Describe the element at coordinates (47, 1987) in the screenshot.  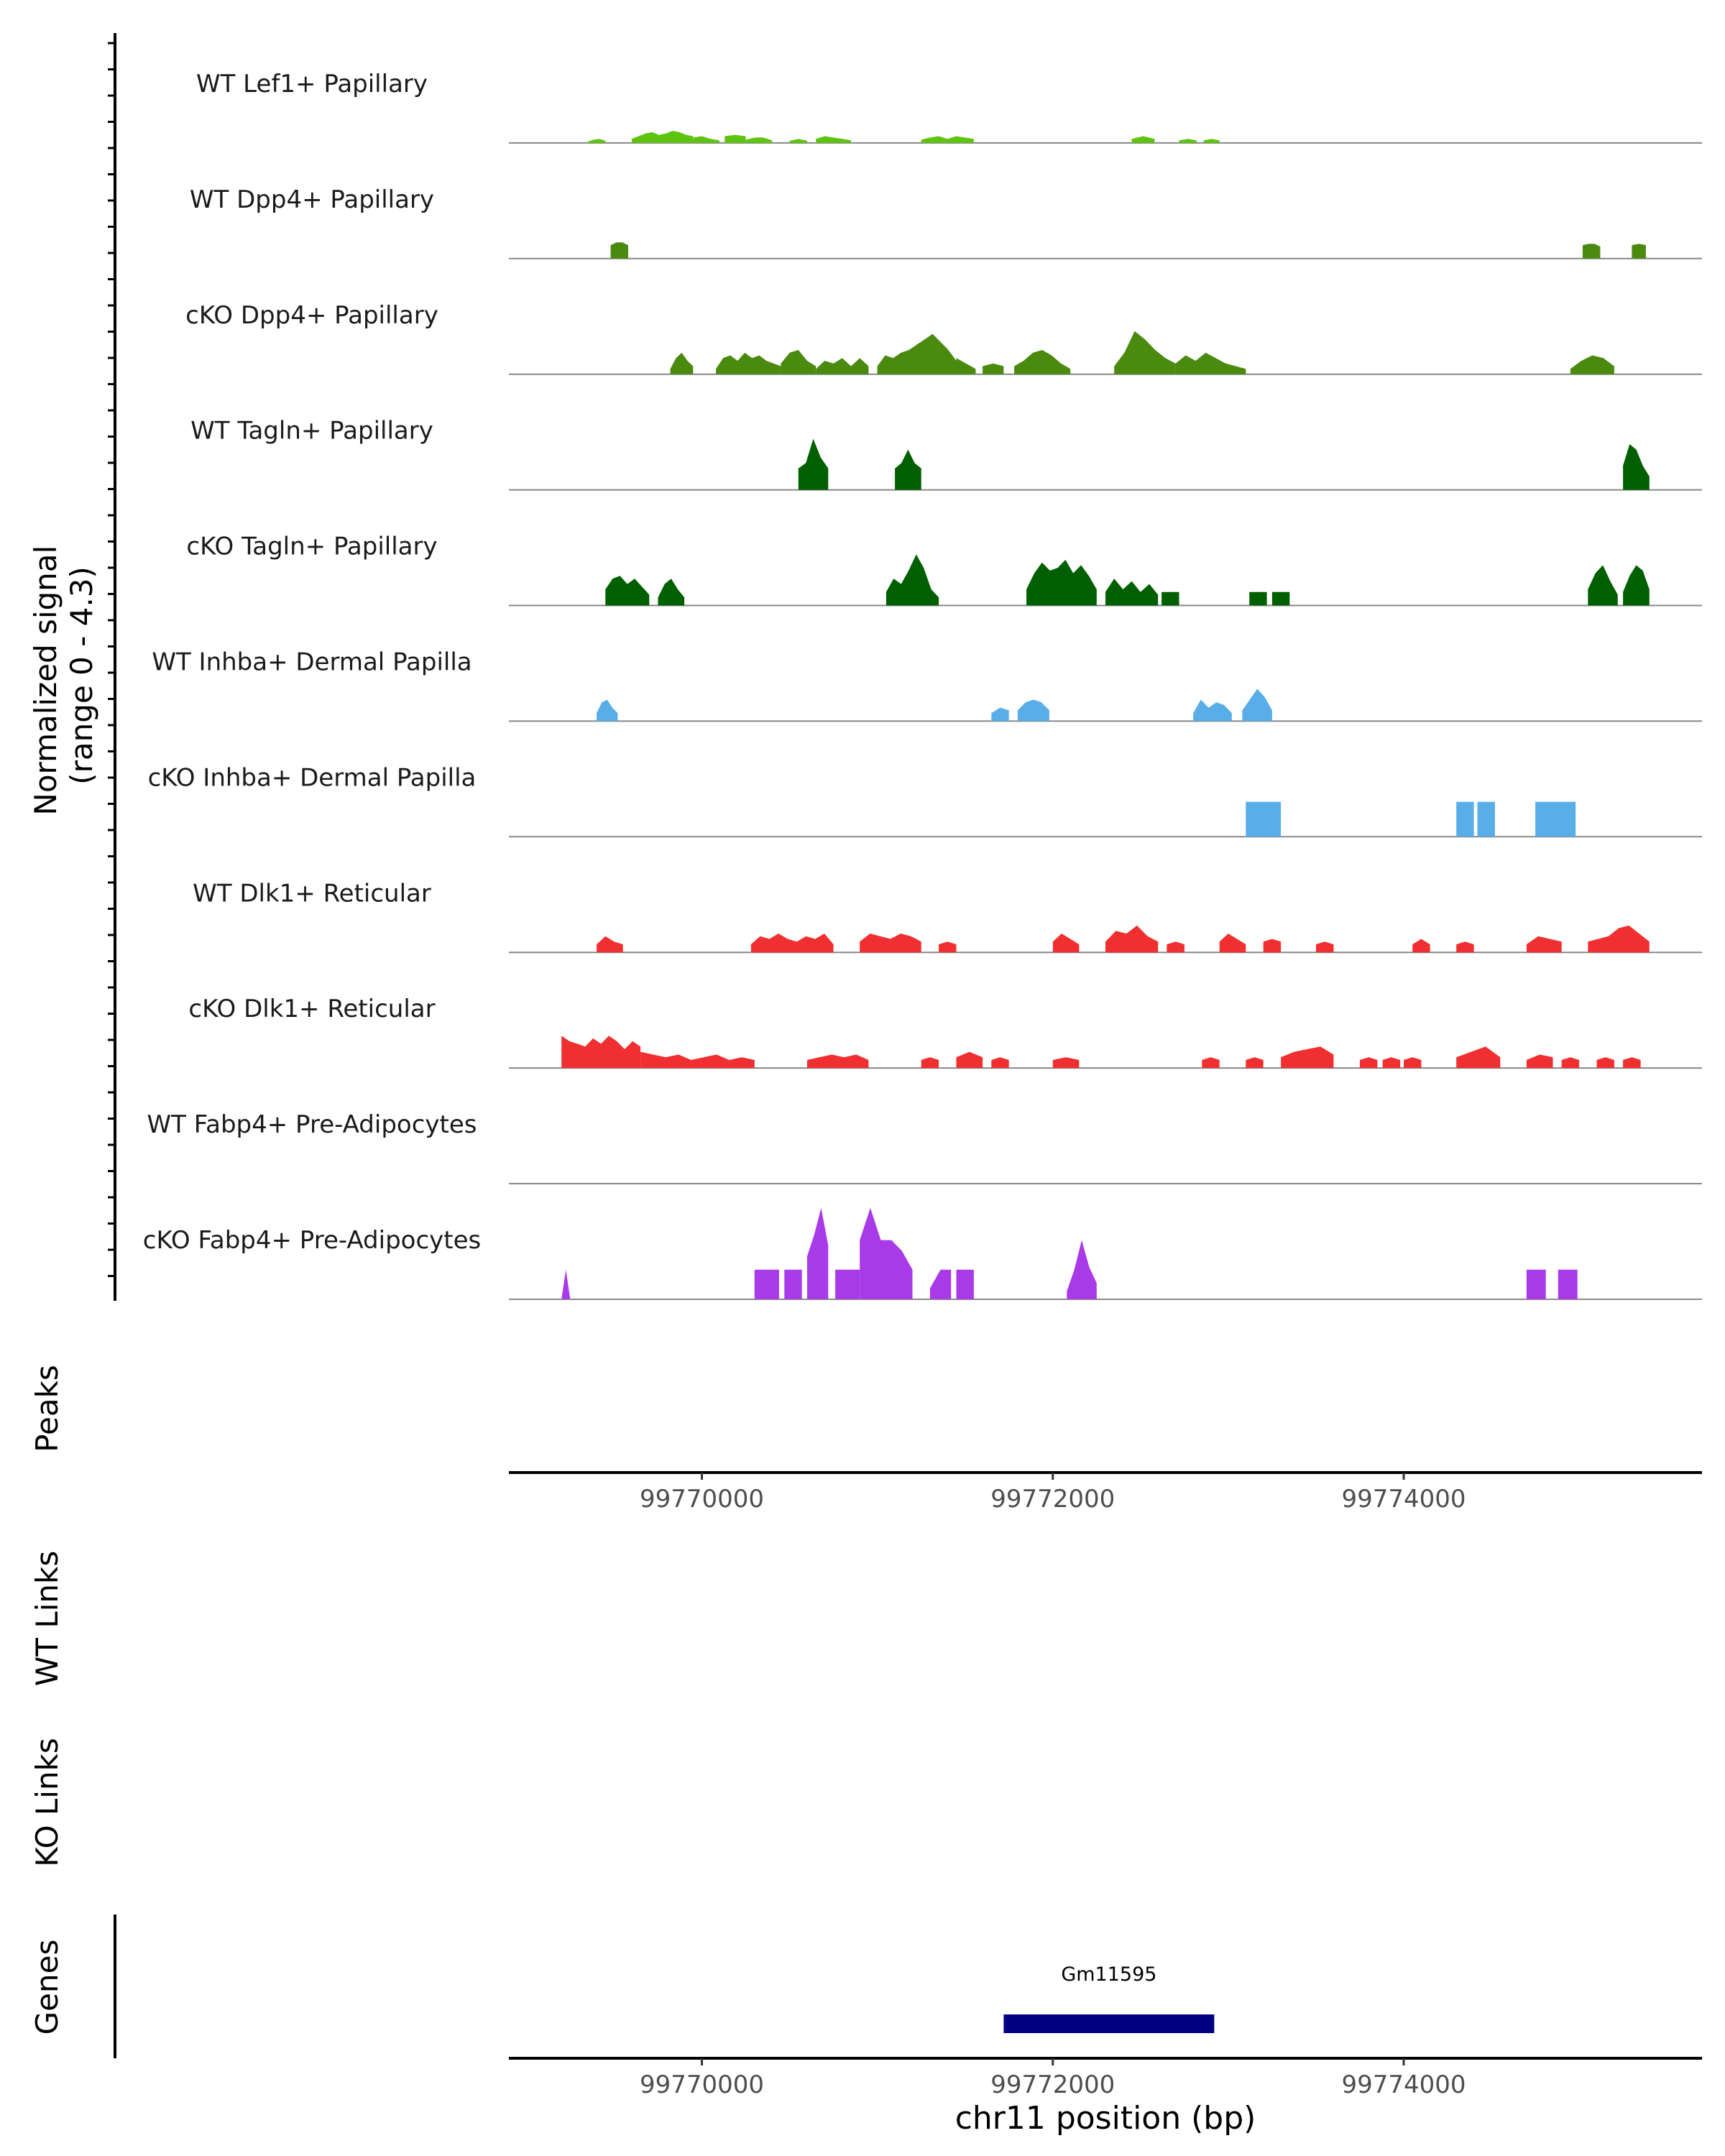
I see `genes-panel-label: Genes` at that location.